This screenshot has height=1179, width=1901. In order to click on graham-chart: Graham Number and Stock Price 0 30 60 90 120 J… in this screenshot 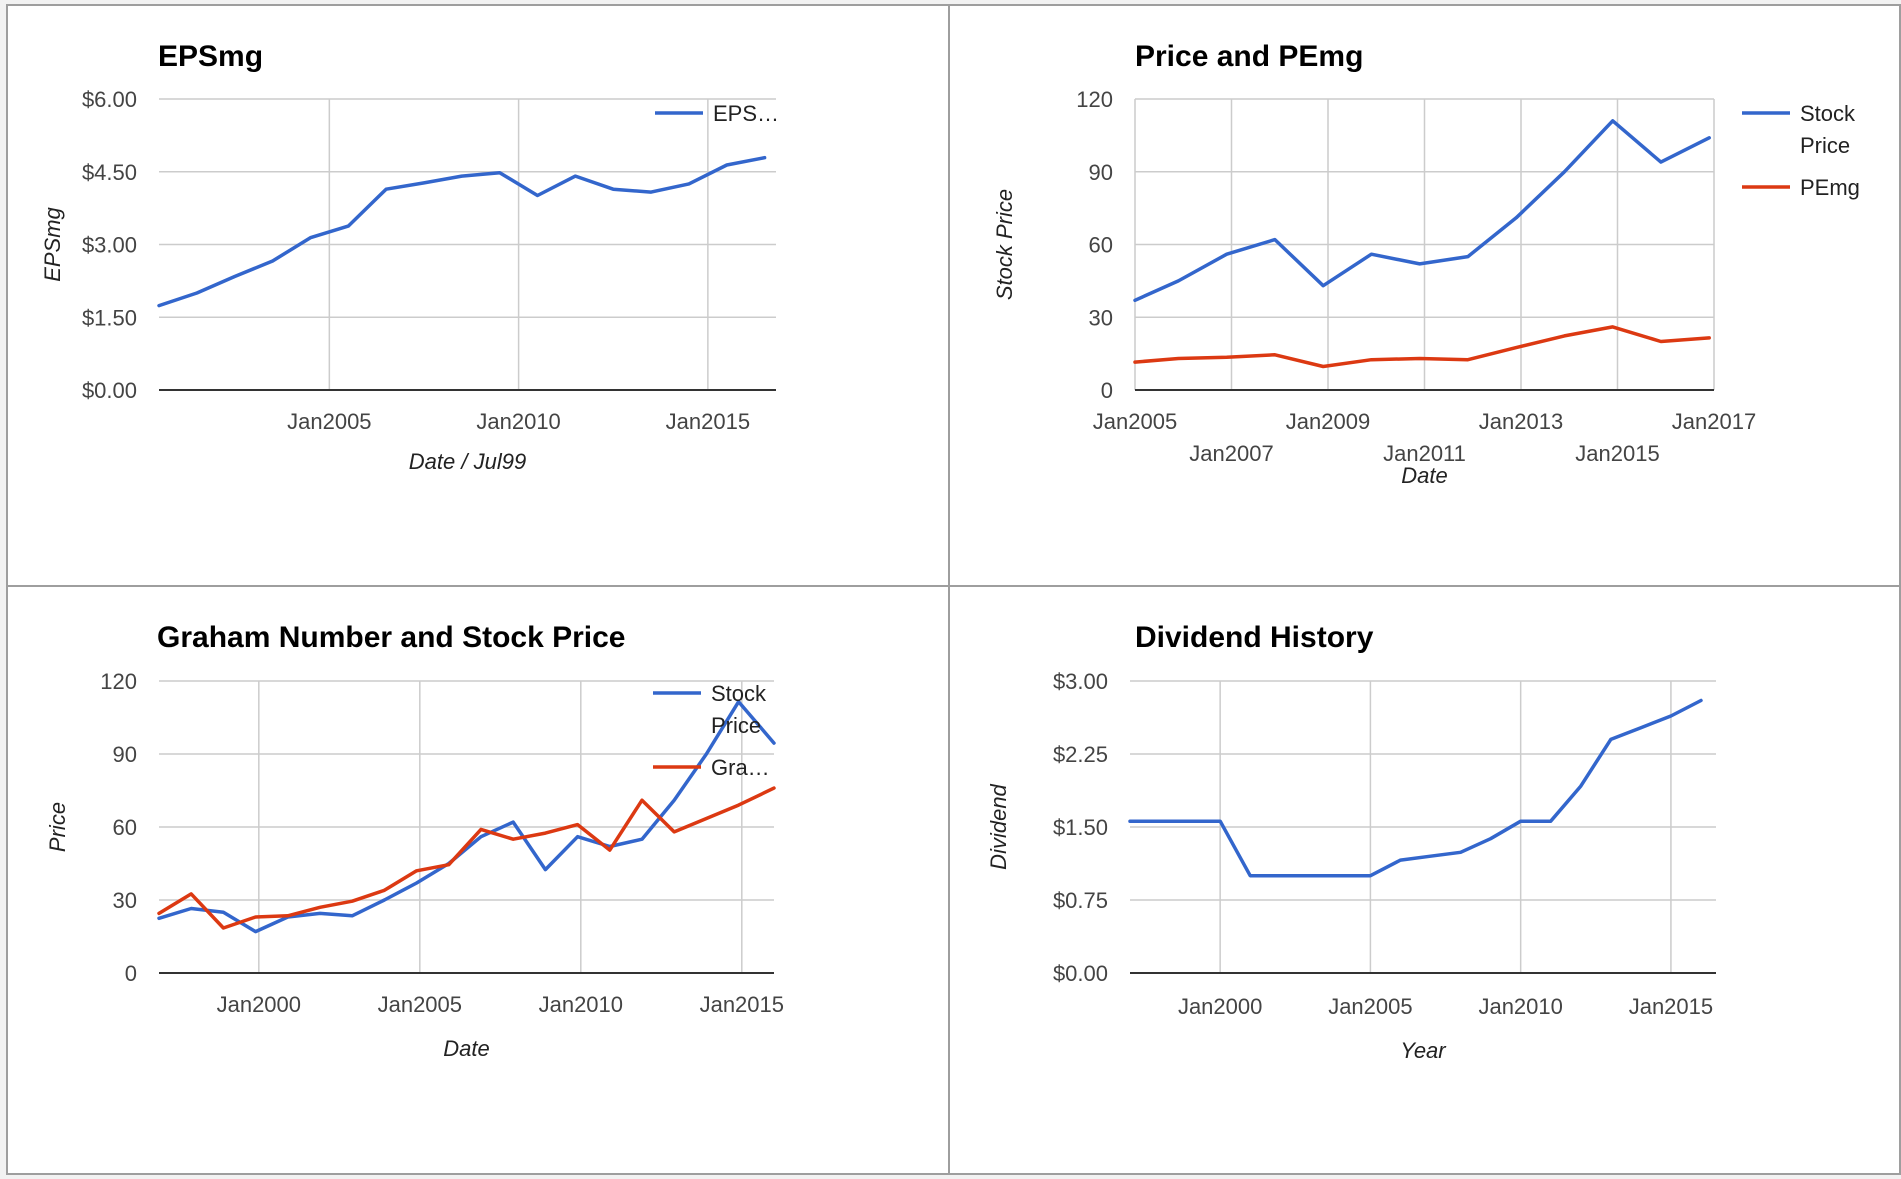, I will do `click(414, 841)`.